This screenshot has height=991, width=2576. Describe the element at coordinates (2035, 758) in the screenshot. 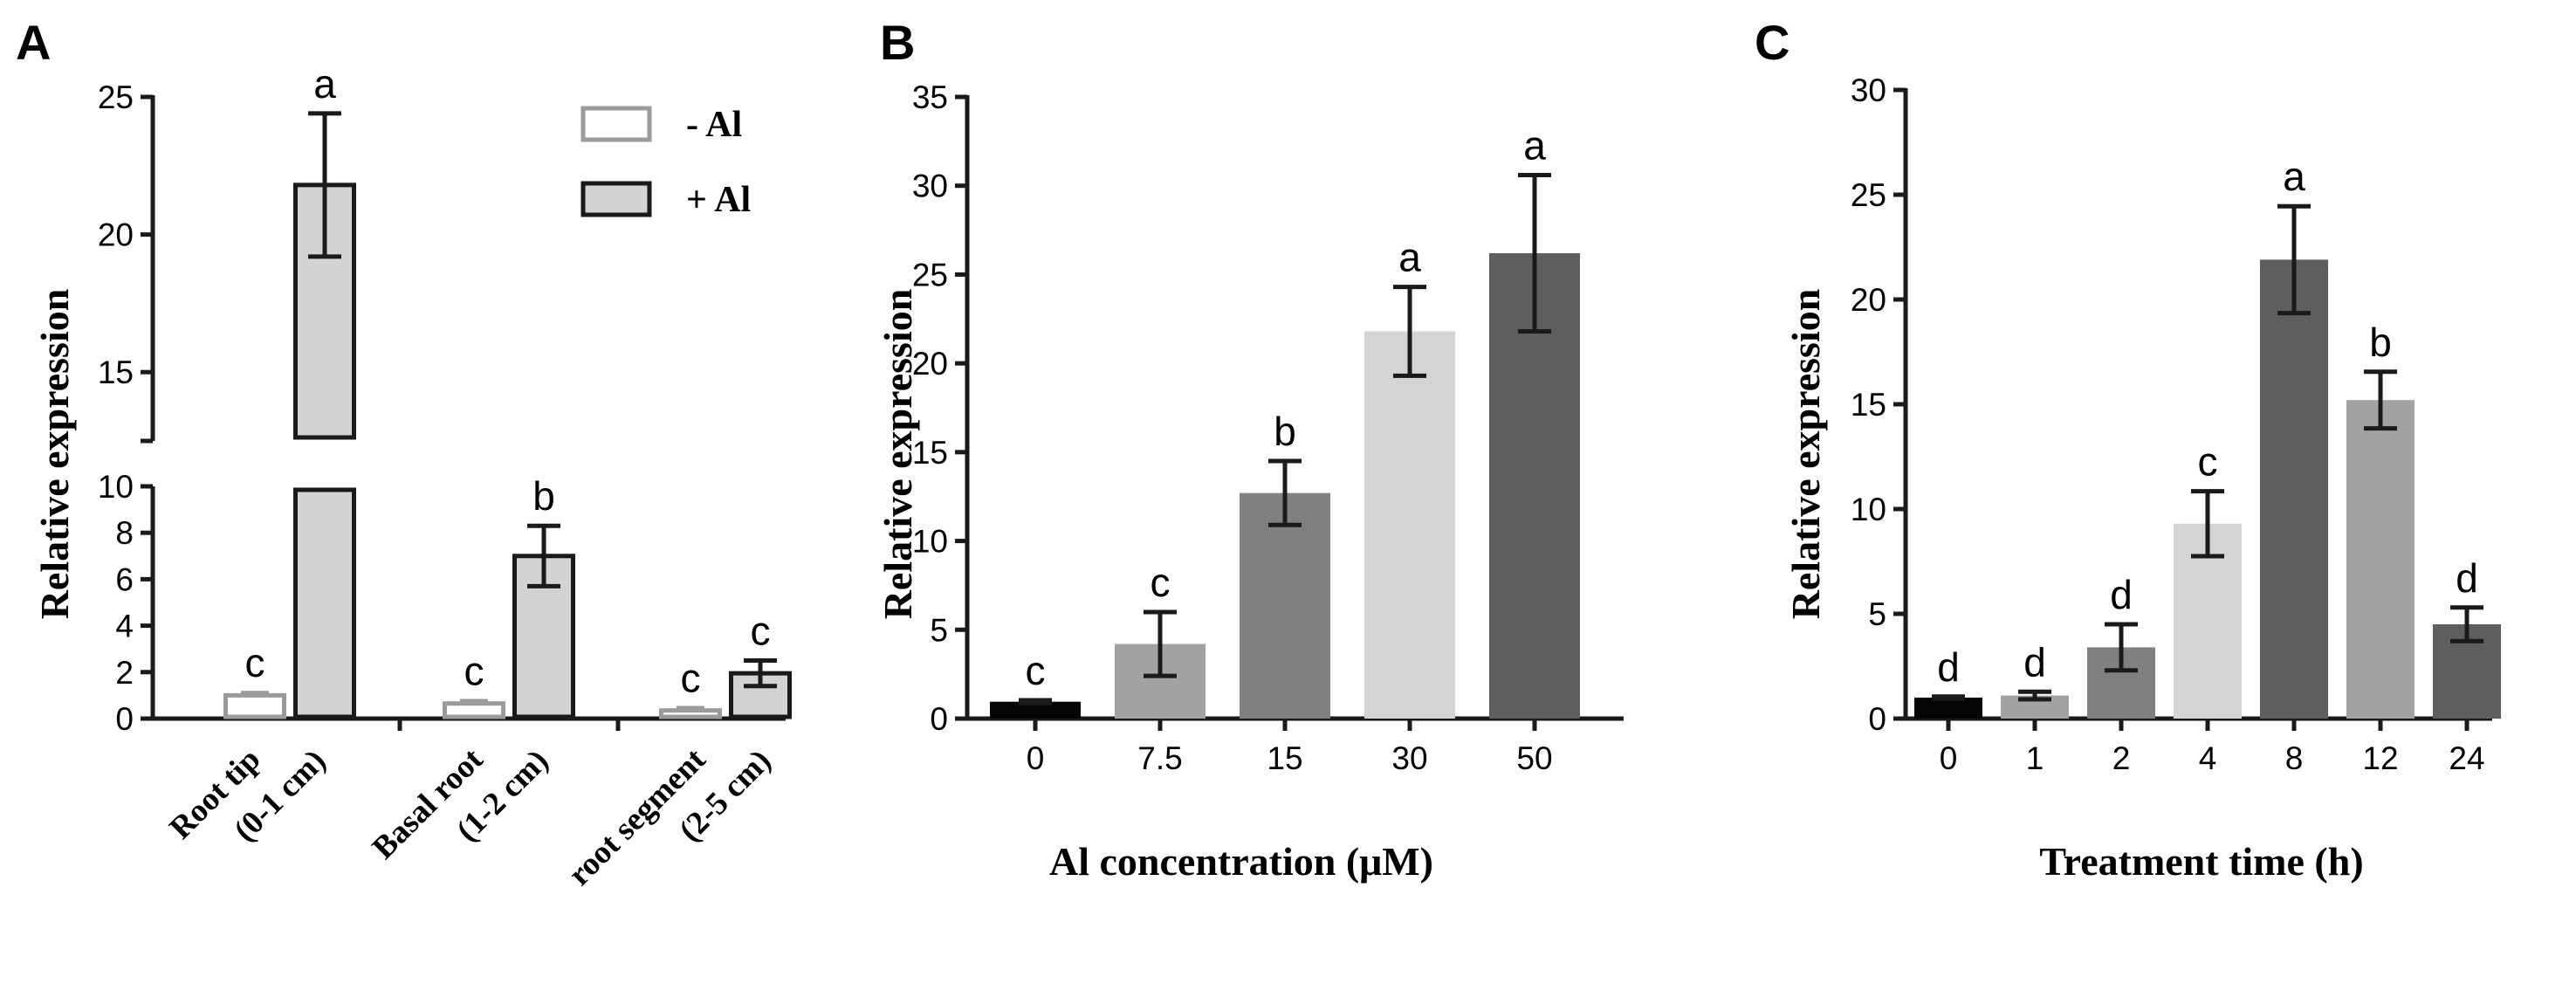

I see `panel-c-x-tick-label: 1` at that location.